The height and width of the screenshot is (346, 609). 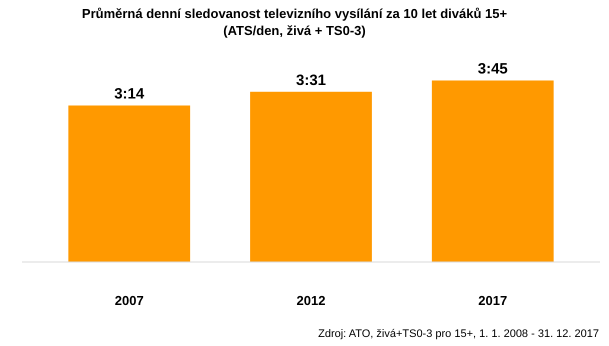 I want to click on x-tick-label: 2017, so click(x=493, y=300).